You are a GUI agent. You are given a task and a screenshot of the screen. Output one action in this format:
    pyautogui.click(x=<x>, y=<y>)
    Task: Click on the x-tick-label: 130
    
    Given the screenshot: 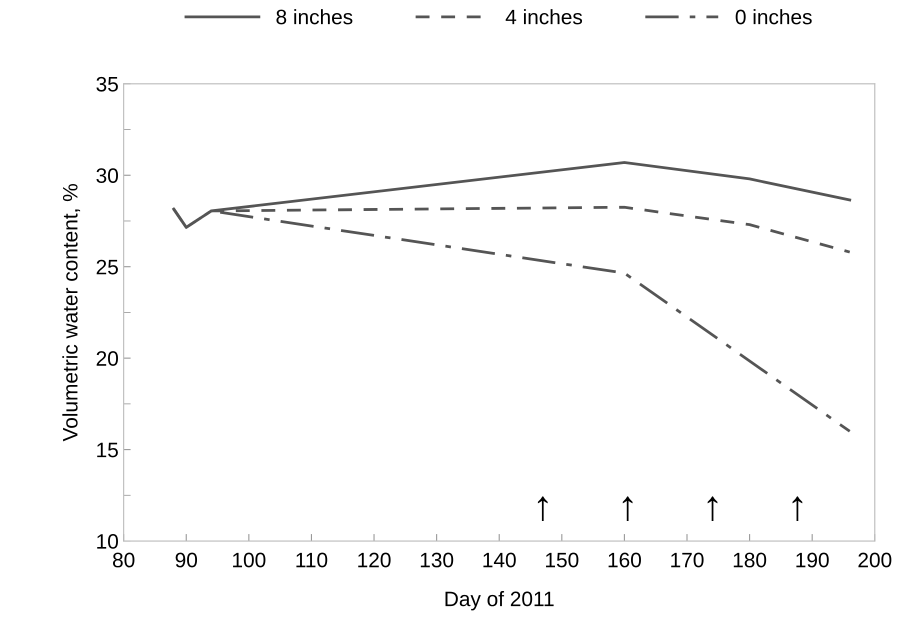 What is the action you would take?
    pyautogui.click(x=437, y=560)
    